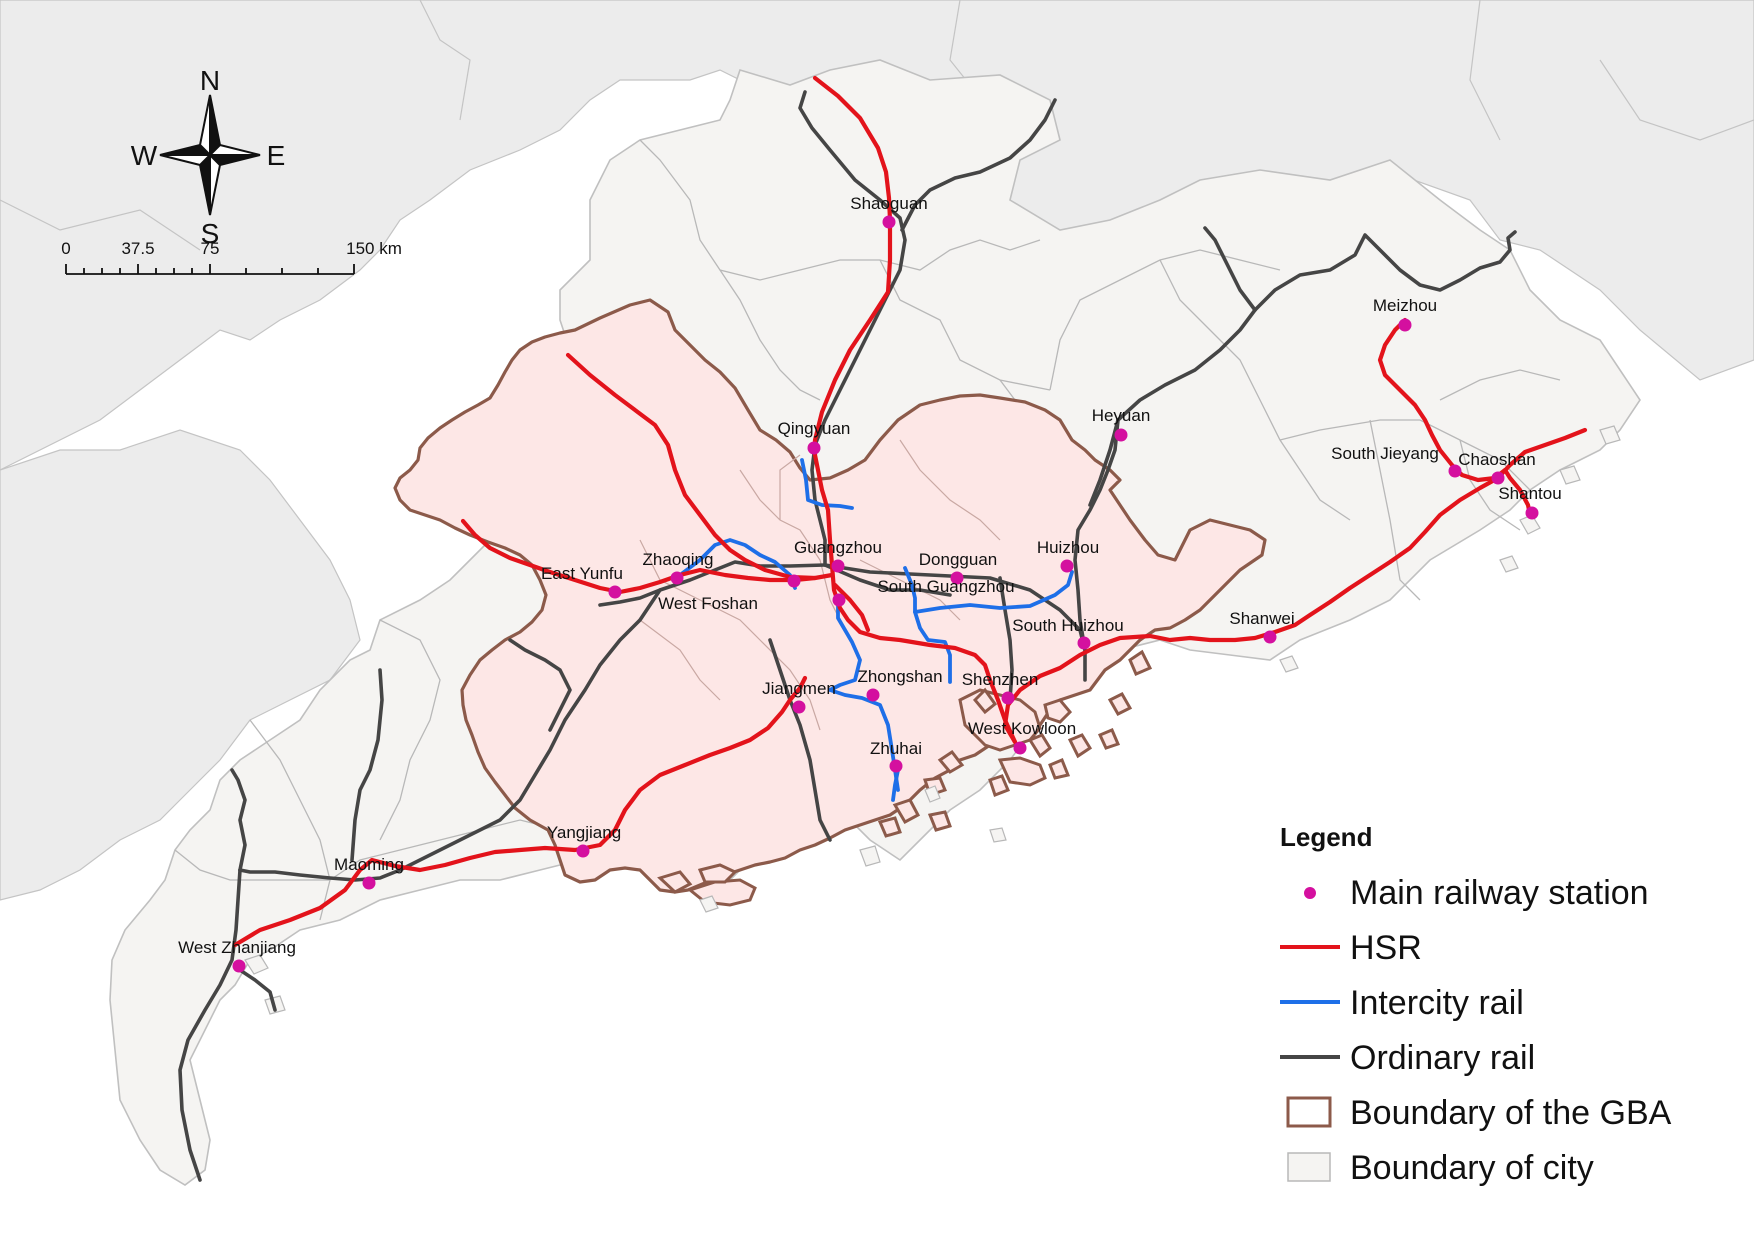  I want to click on intercity-zhuhai-end, so click(895, 785).